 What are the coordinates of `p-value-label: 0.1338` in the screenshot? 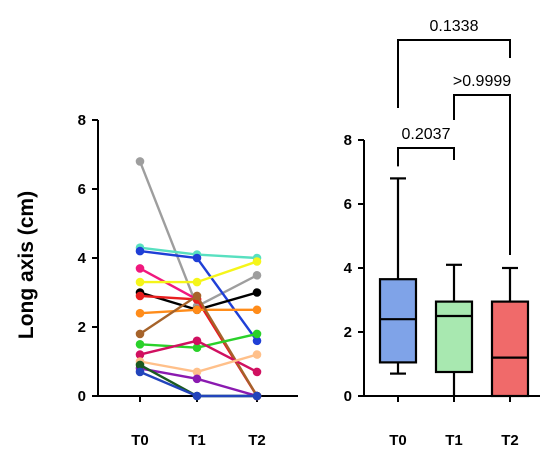 It's located at (454, 26).